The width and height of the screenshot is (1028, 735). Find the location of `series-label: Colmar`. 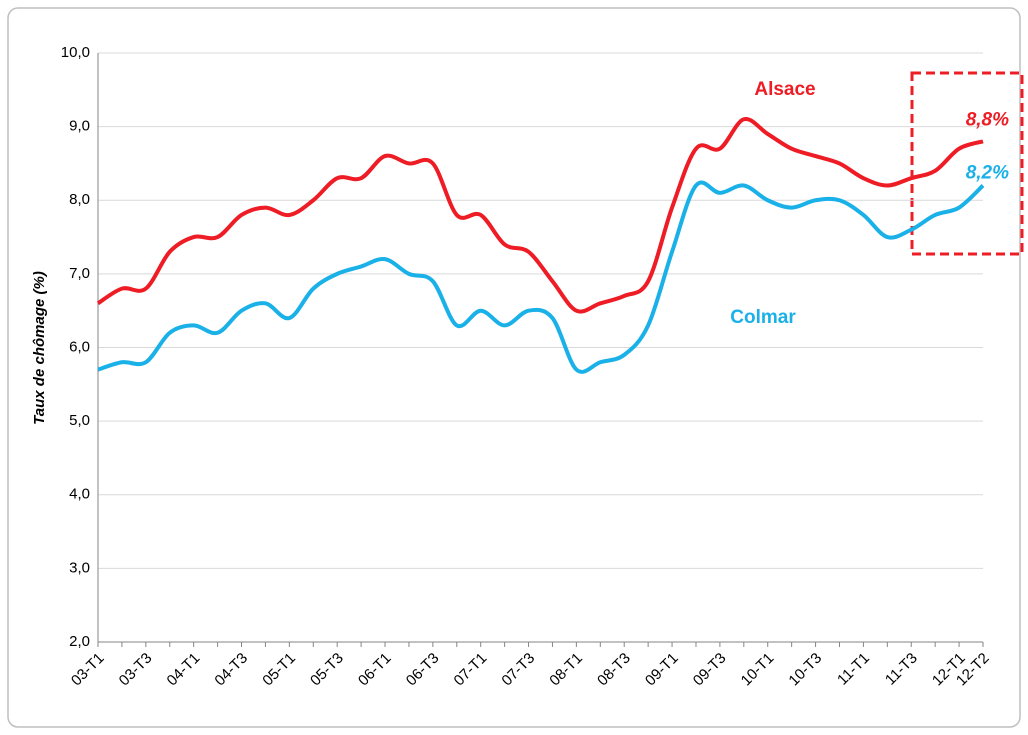

series-label: Colmar is located at coordinates (763, 317).